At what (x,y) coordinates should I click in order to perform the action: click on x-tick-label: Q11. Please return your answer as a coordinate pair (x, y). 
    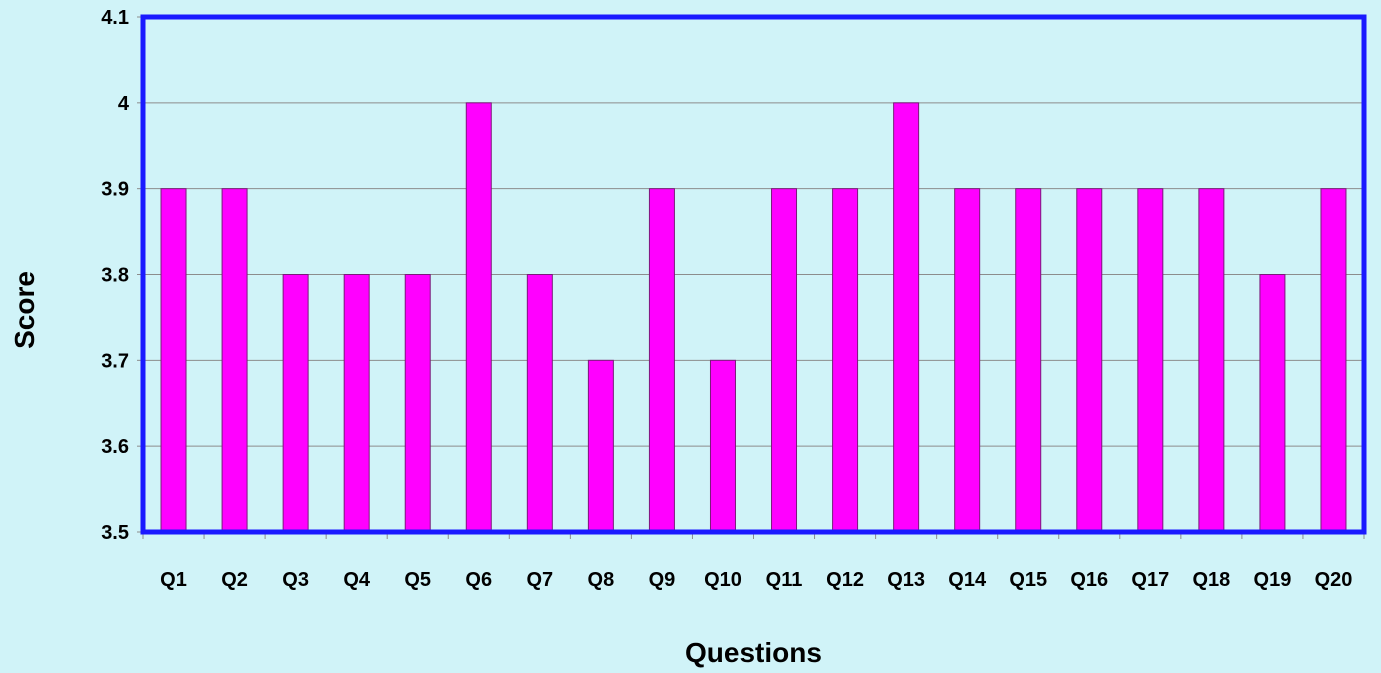
    Looking at the image, I should click on (784, 580).